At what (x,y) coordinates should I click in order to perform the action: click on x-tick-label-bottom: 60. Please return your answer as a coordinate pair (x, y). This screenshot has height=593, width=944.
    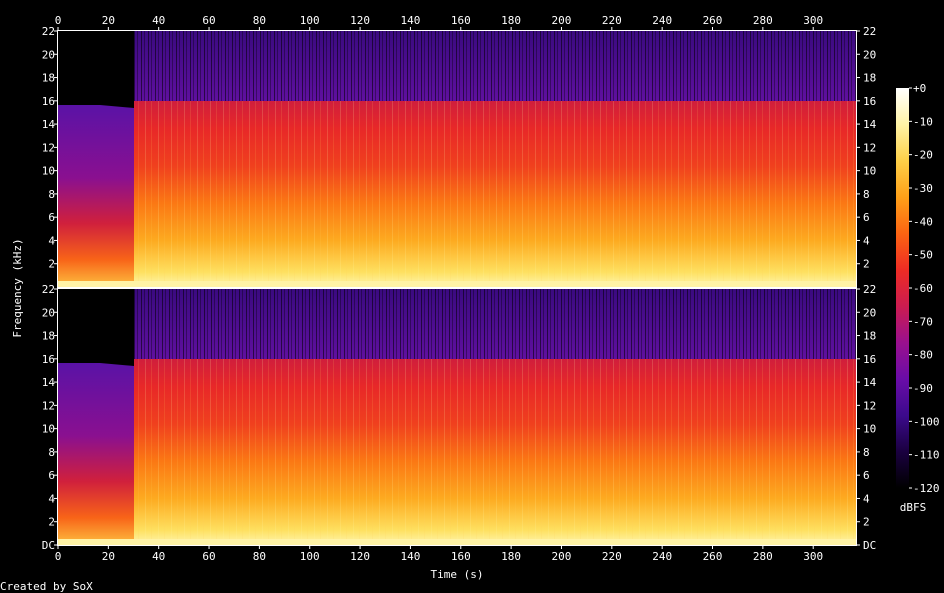
    Looking at the image, I should click on (208, 556).